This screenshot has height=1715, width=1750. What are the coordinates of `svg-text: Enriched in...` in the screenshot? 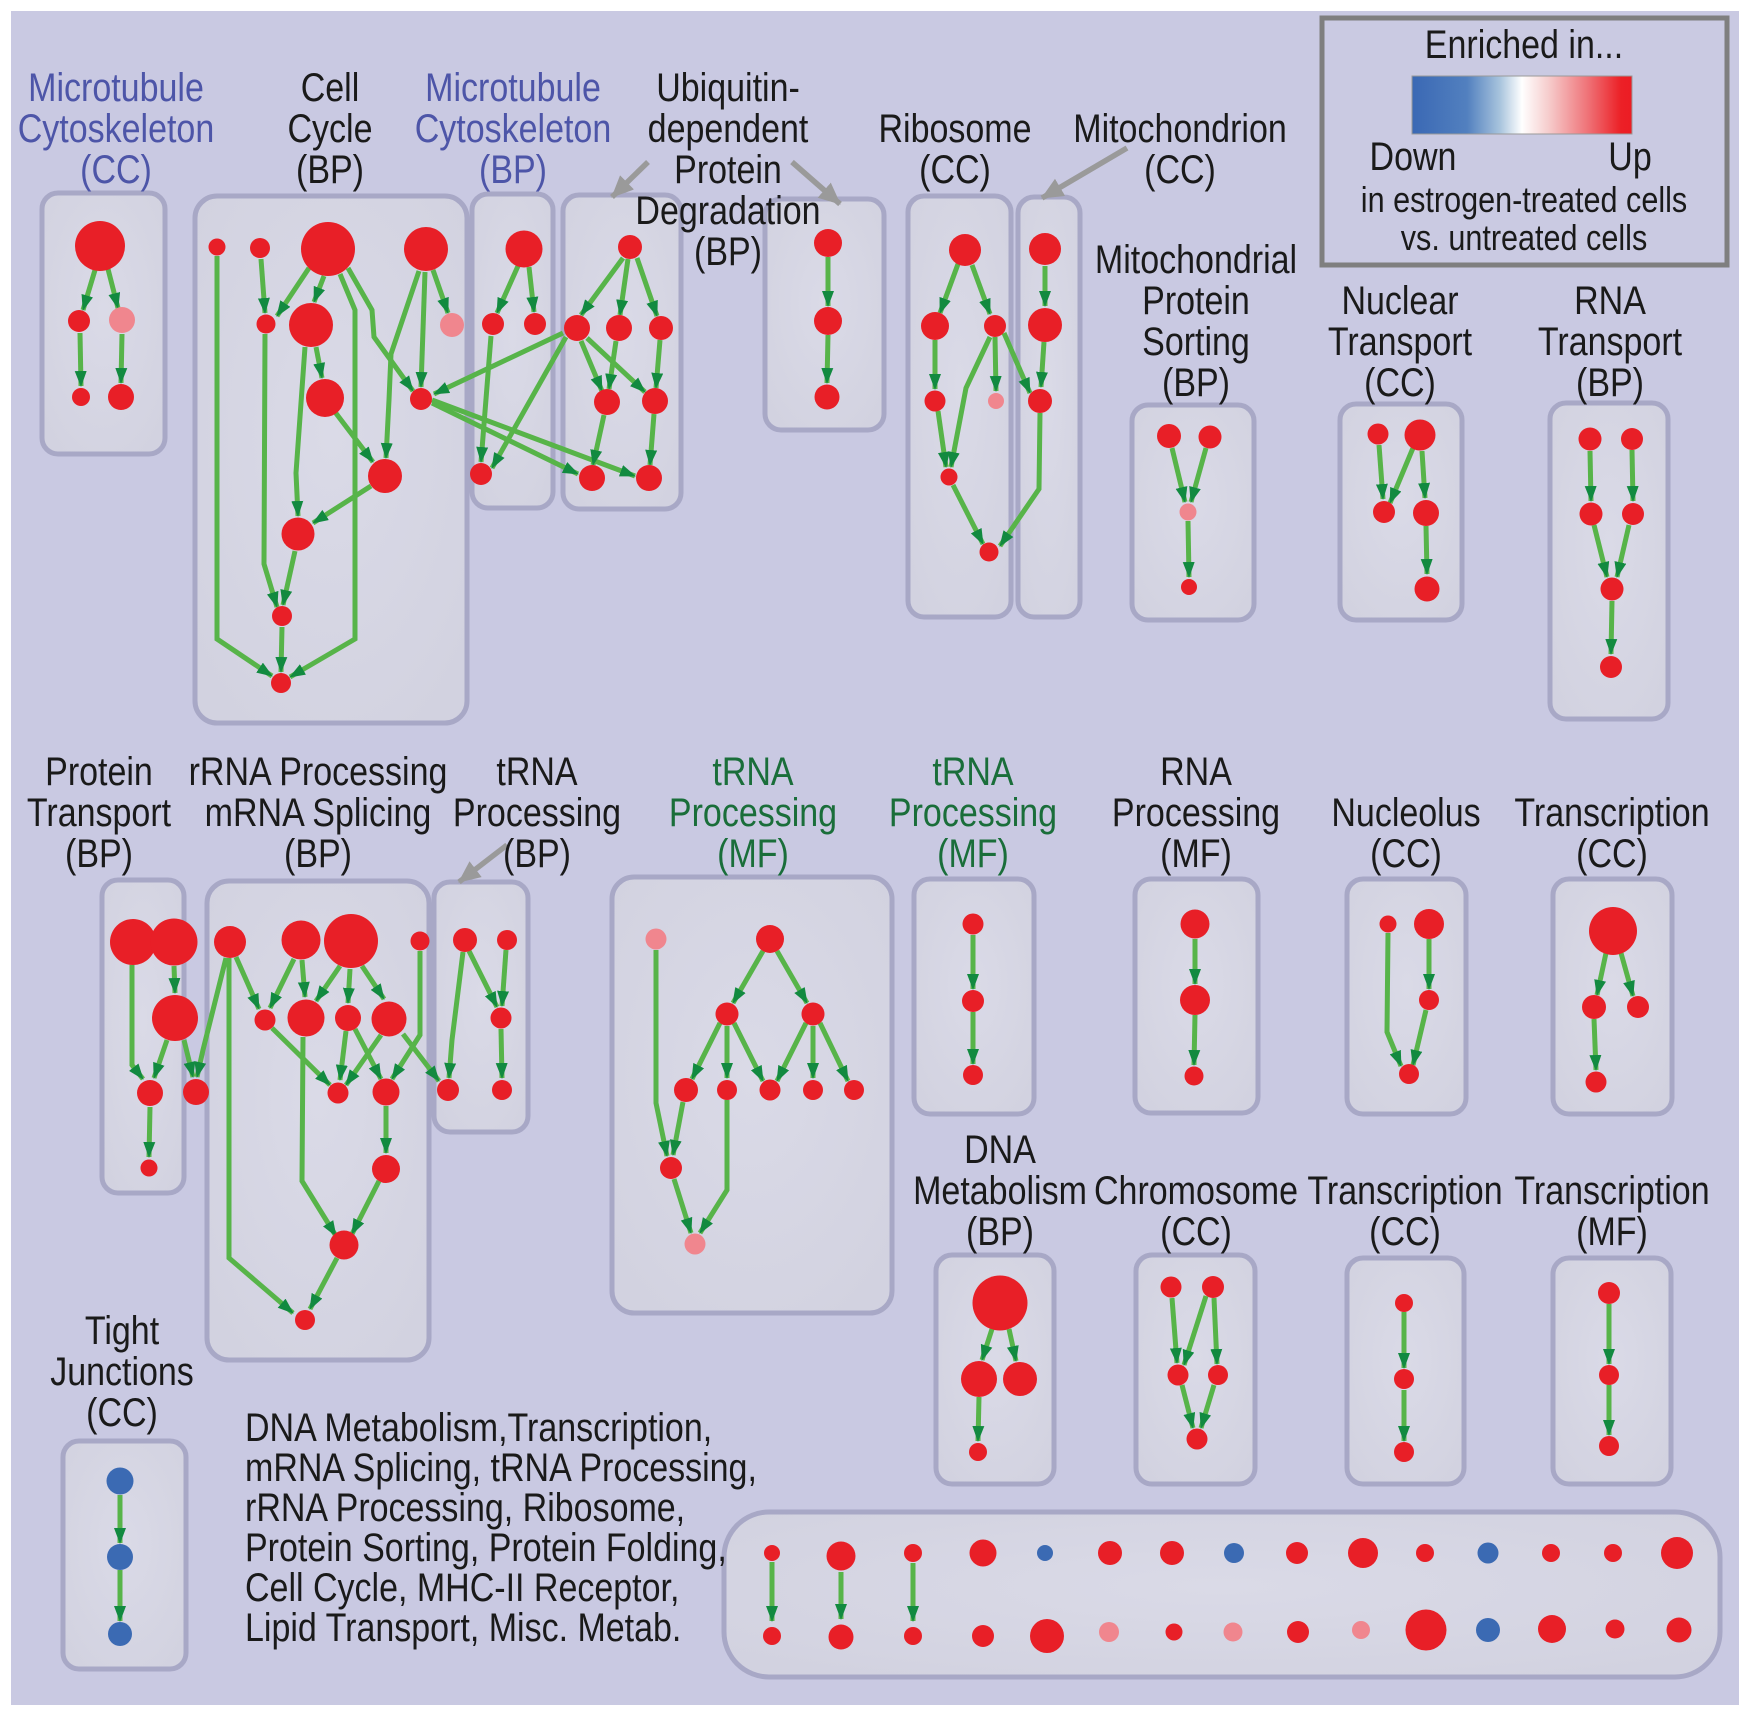 It's located at (1524, 43).